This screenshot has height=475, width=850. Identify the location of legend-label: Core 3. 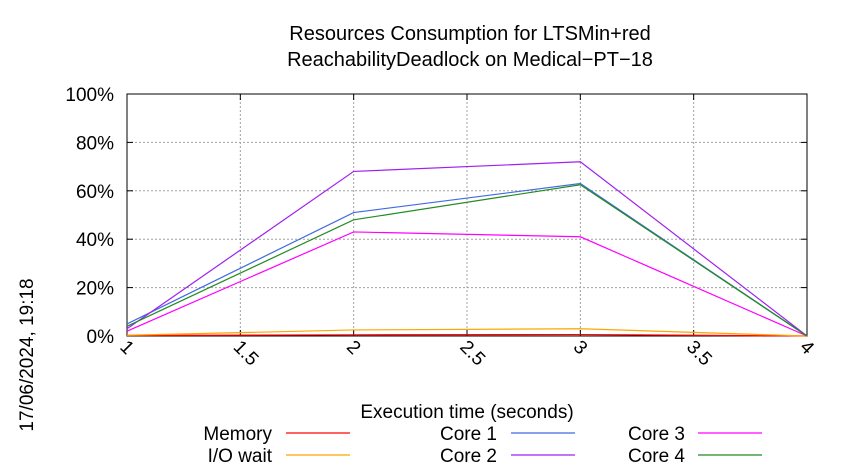
(656, 434).